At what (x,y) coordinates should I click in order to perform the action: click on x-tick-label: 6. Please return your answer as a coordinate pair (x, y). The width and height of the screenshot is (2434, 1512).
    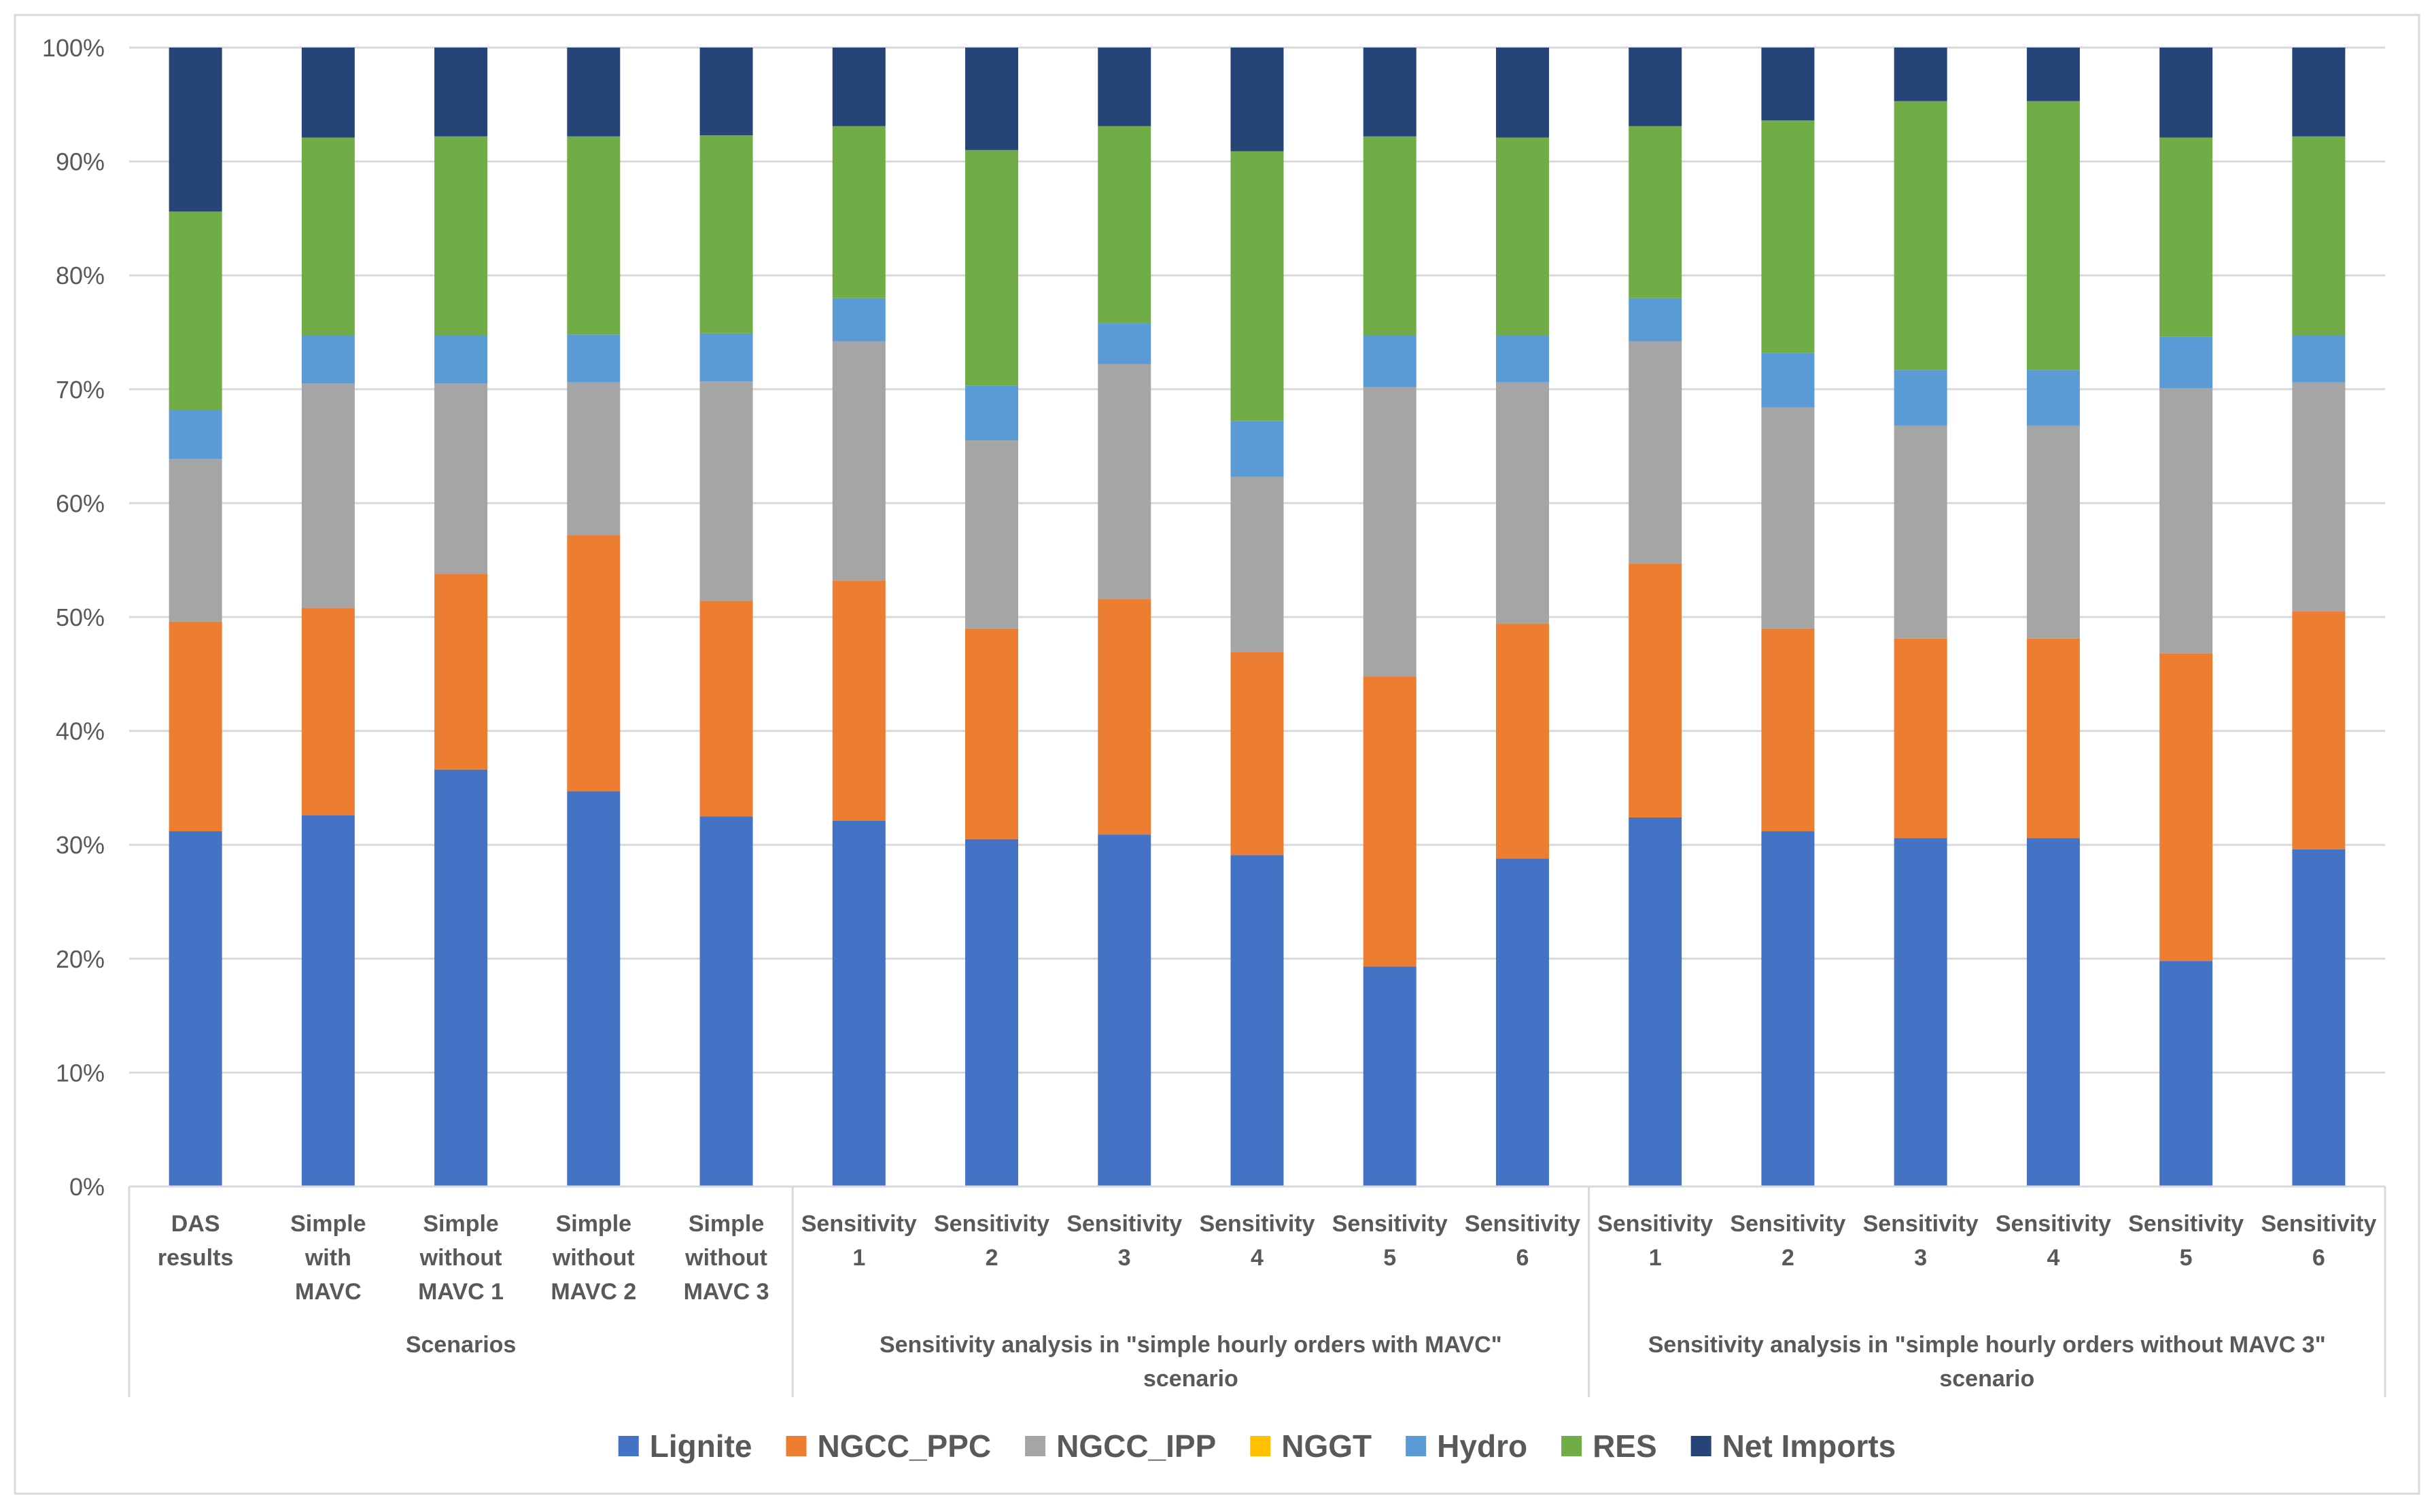
    Looking at the image, I should click on (2318, 1258).